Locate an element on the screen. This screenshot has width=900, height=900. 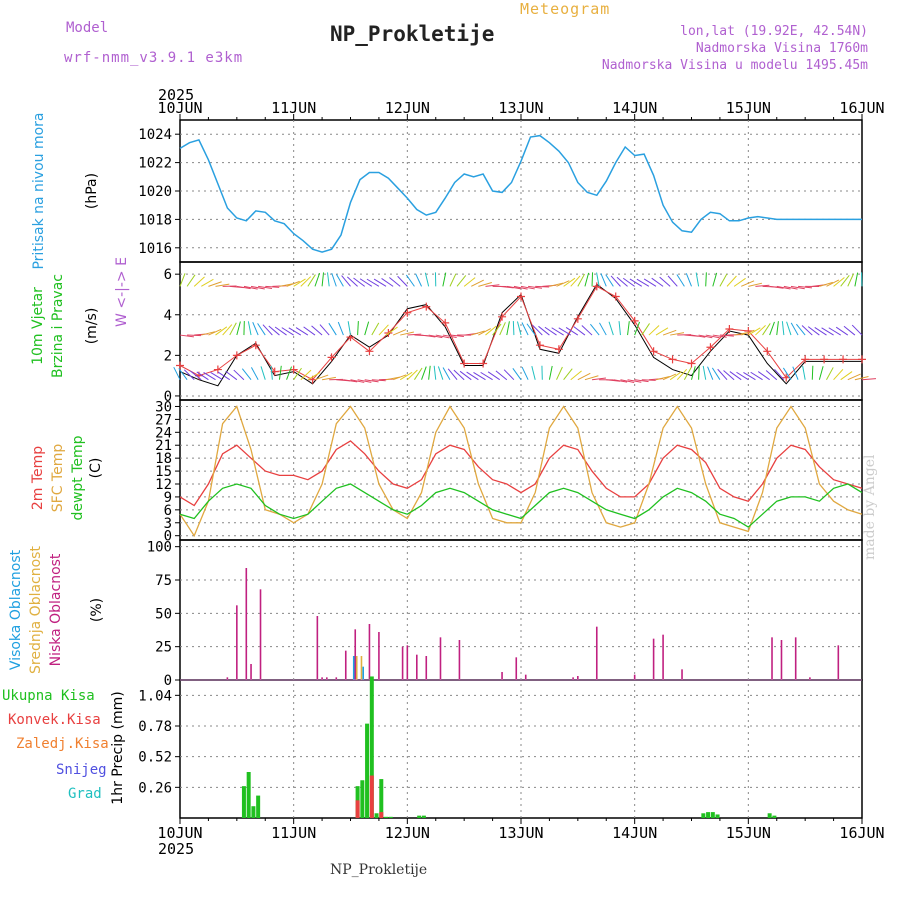
bottom-tick-label: 16JUN is located at coordinates (861, 833).